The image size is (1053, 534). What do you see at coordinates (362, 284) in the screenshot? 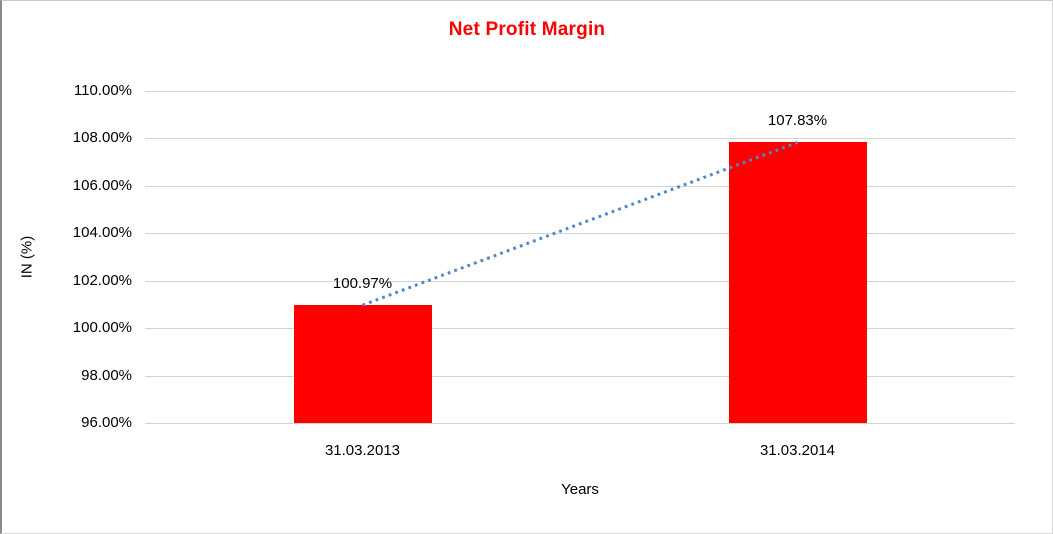
I see `bar-value-label: 100.97%` at bounding box center [362, 284].